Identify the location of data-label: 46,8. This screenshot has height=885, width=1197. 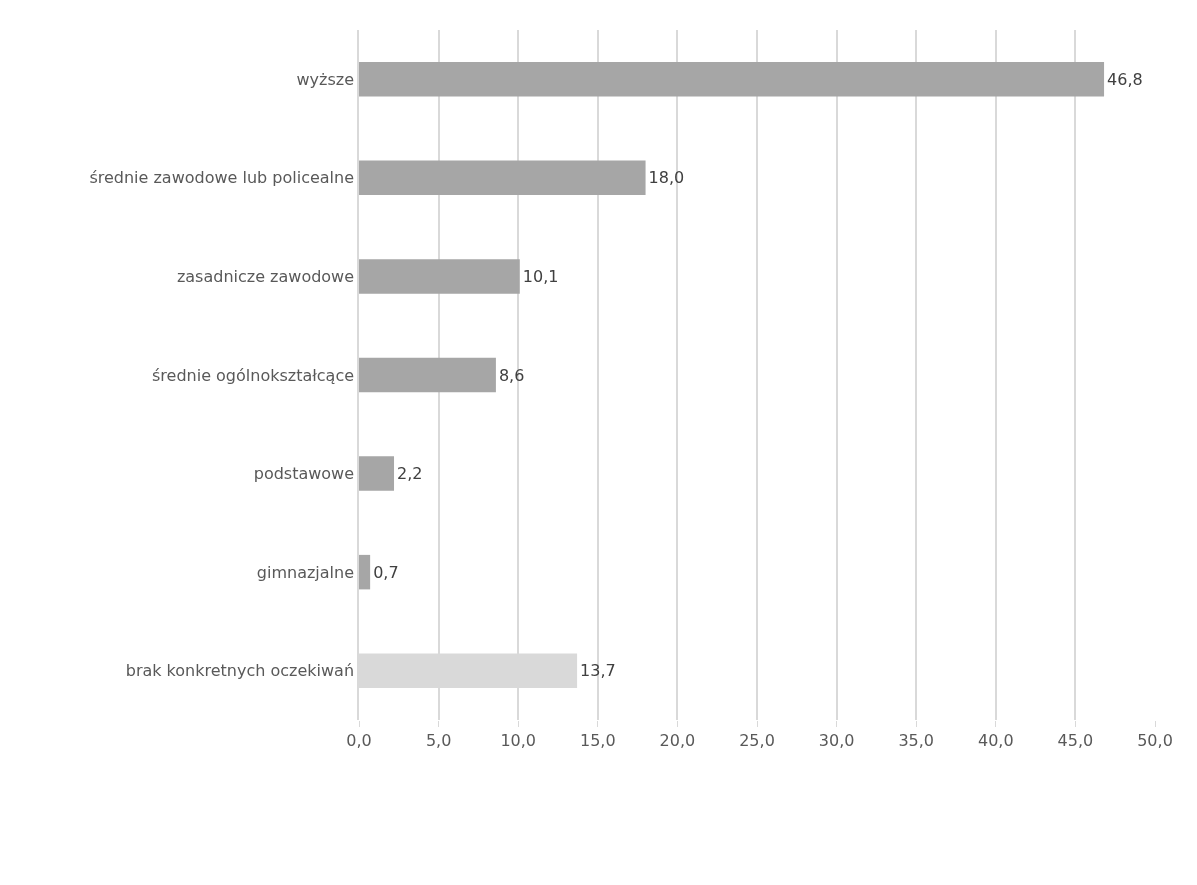
(1125, 79).